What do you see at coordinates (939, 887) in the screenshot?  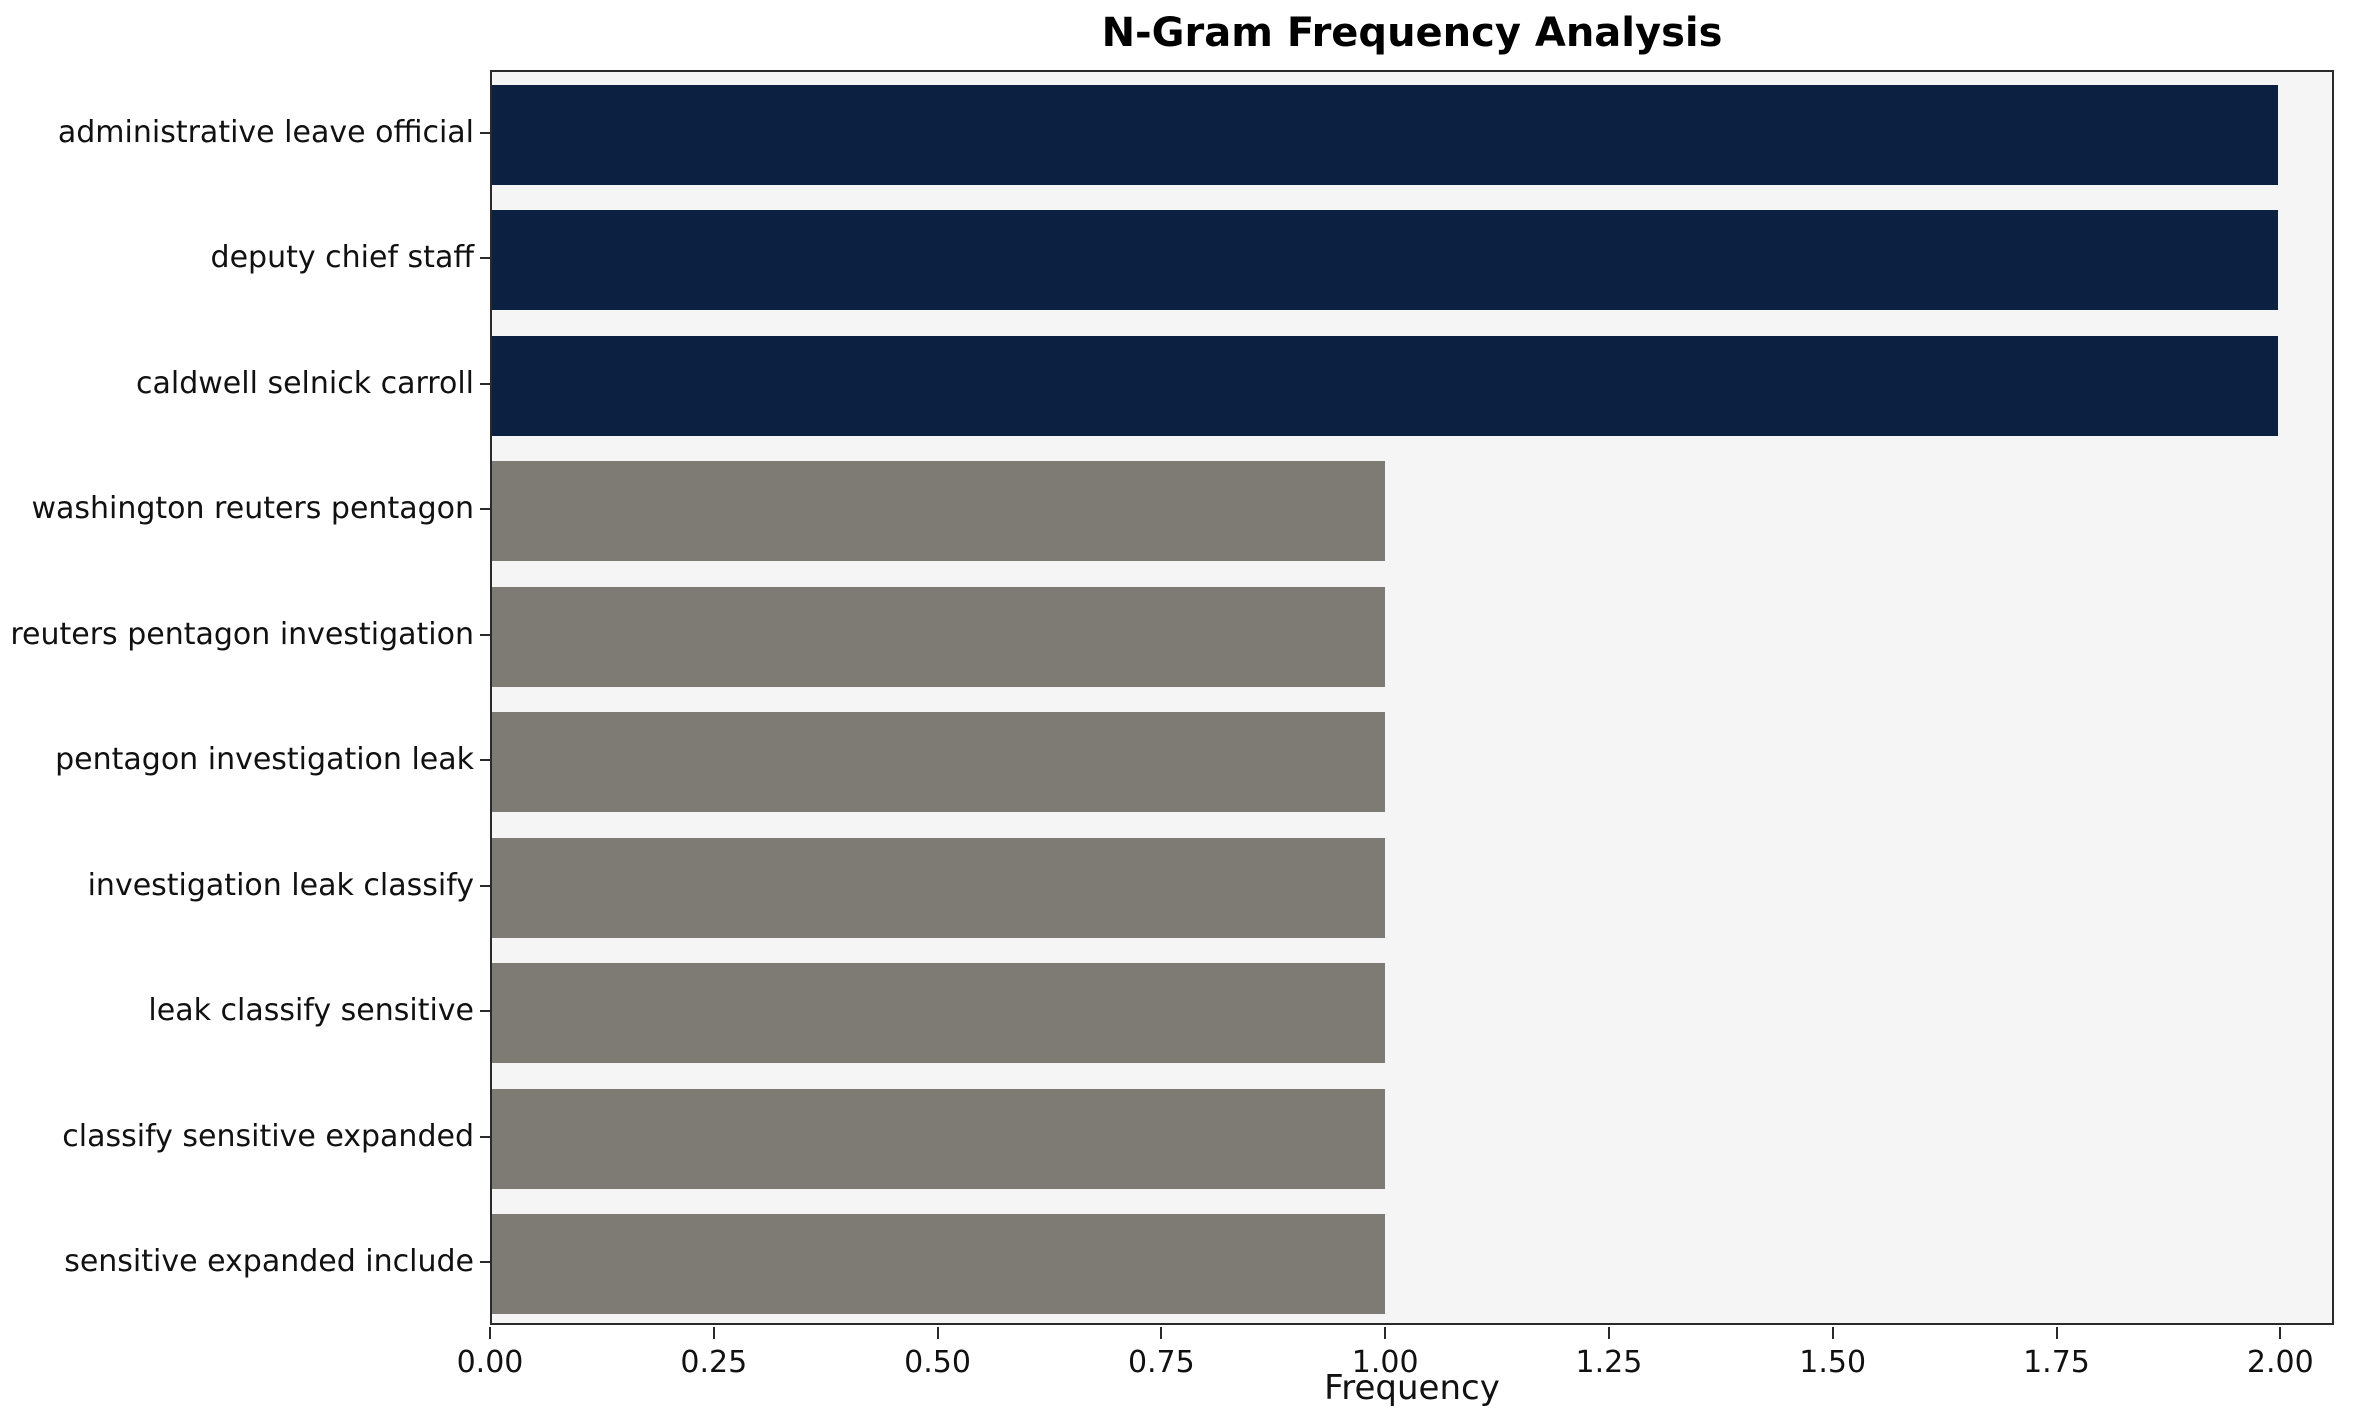 I see `bar-investigation-leak-classify` at bounding box center [939, 887].